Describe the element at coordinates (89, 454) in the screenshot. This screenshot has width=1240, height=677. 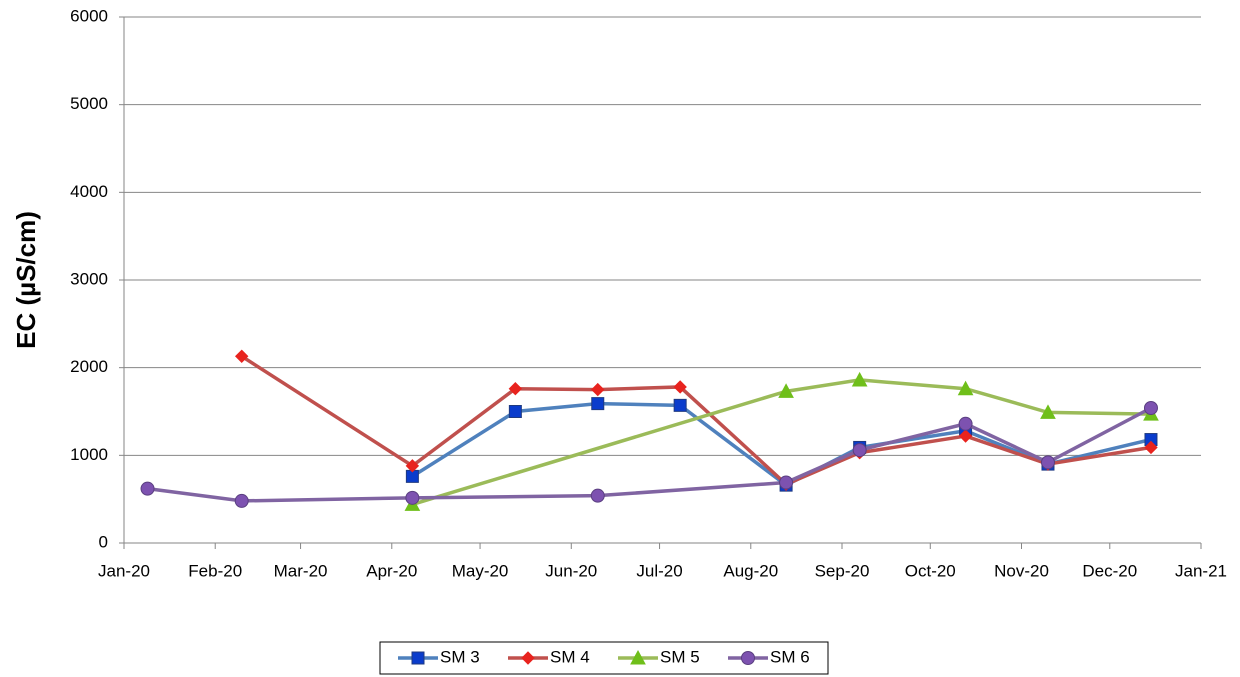
I see `y-tick-label: 1000` at that location.